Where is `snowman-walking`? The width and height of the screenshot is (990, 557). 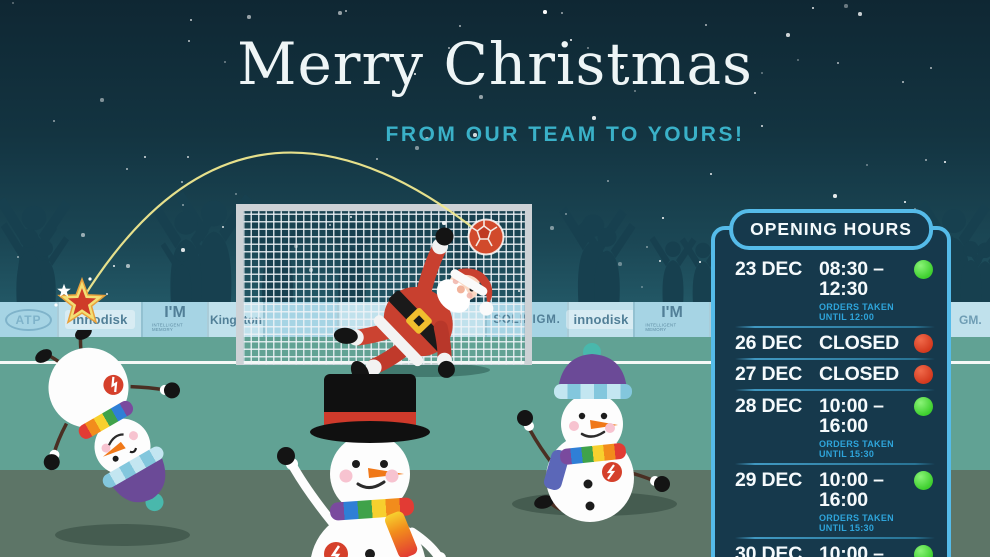 snowman-walking is located at coordinates (593, 432).